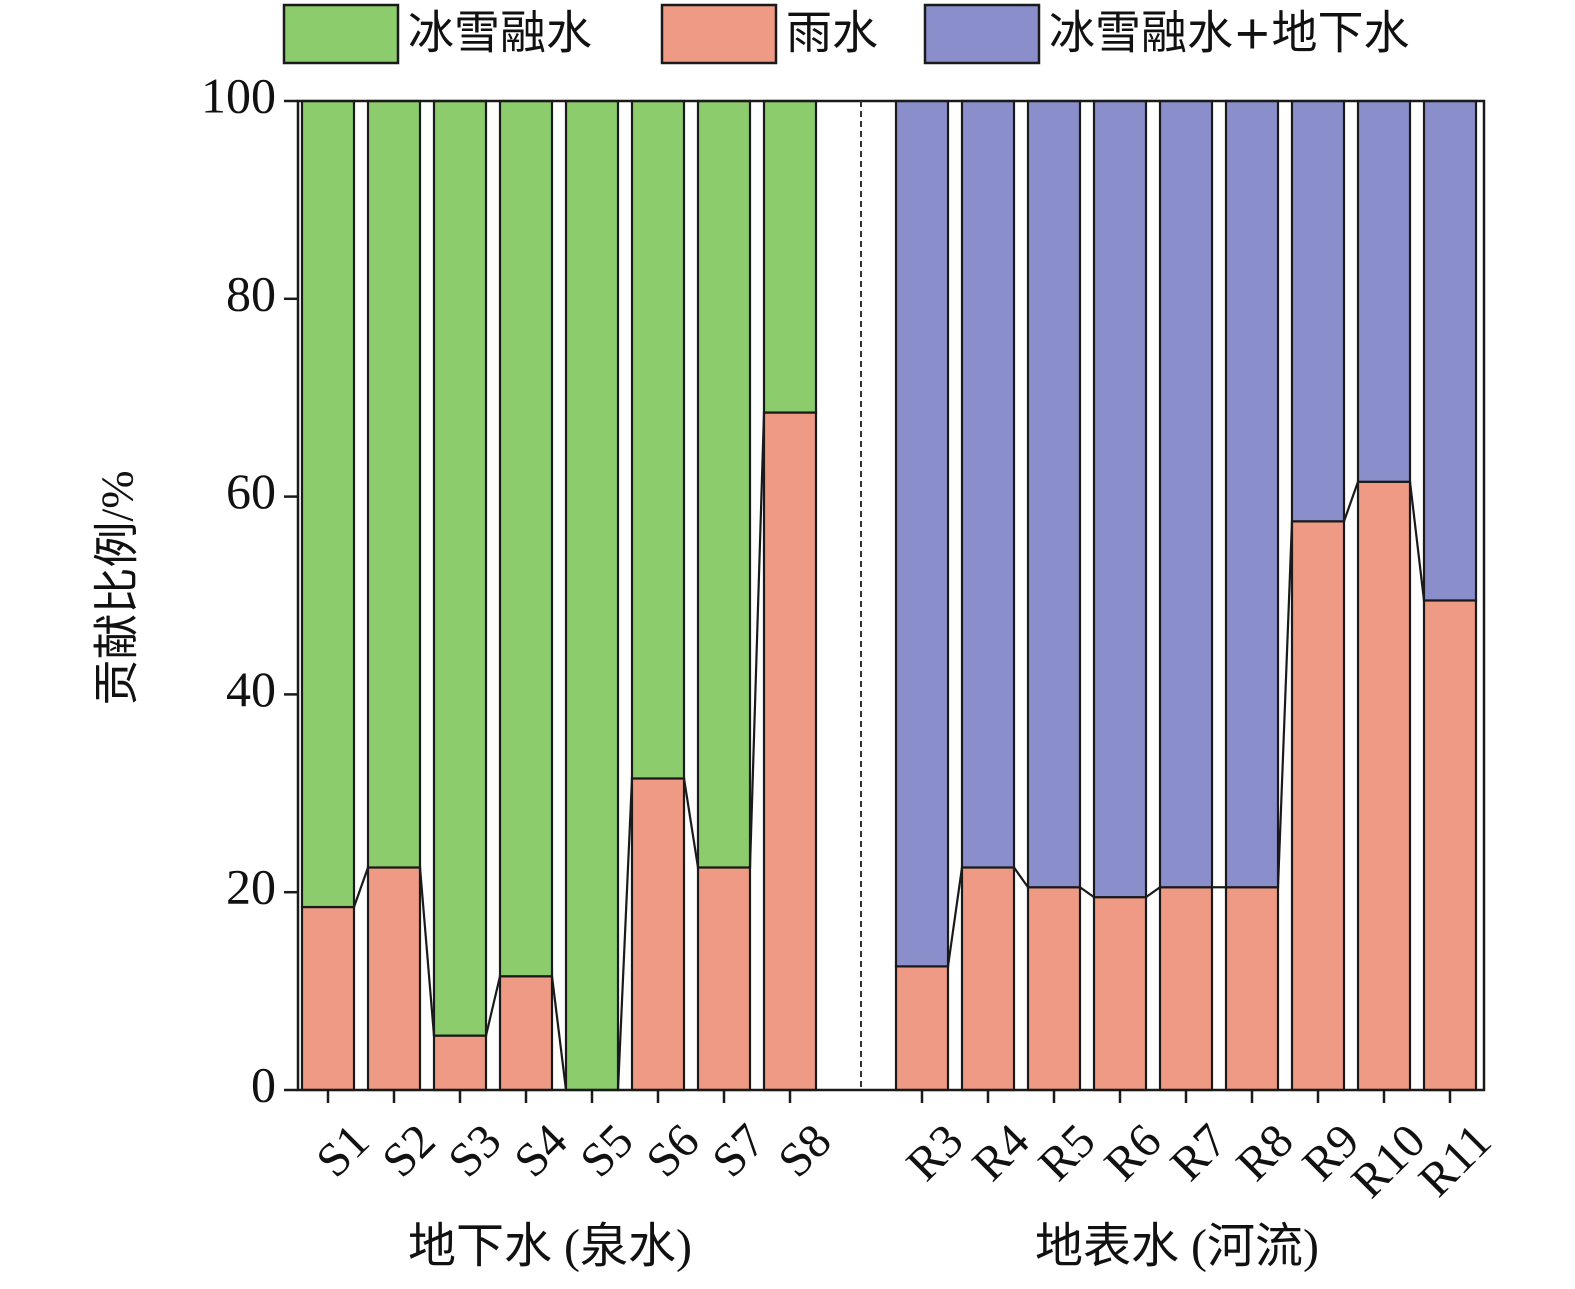 The height and width of the screenshot is (1289, 1575). What do you see at coordinates (804, 1150) in the screenshot?
I see `x-tick-label-s8: S8` at bounding box center [804, 1150].